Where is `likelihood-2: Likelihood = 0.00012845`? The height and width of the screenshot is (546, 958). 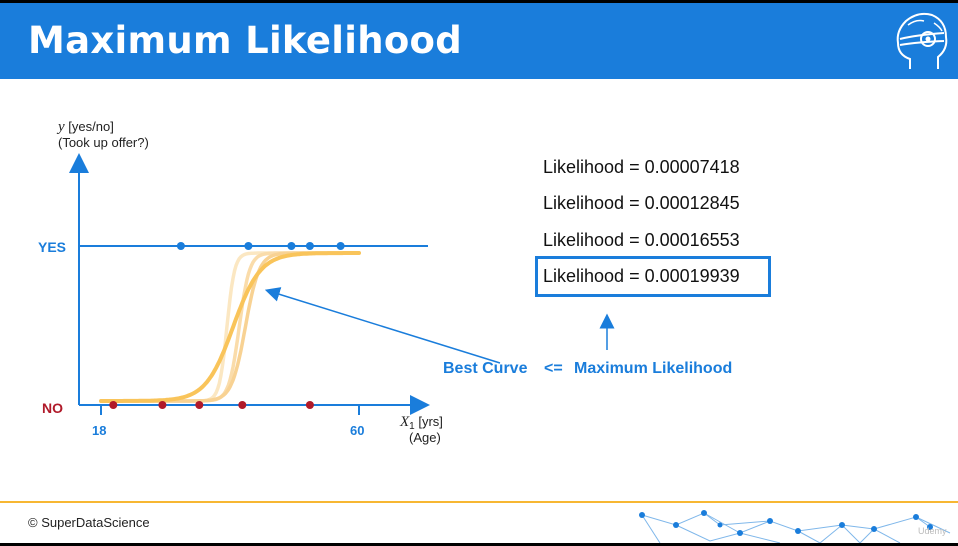 likelihood-2: Likelihood = 0.00012845 is located at coordinates (641, 203).